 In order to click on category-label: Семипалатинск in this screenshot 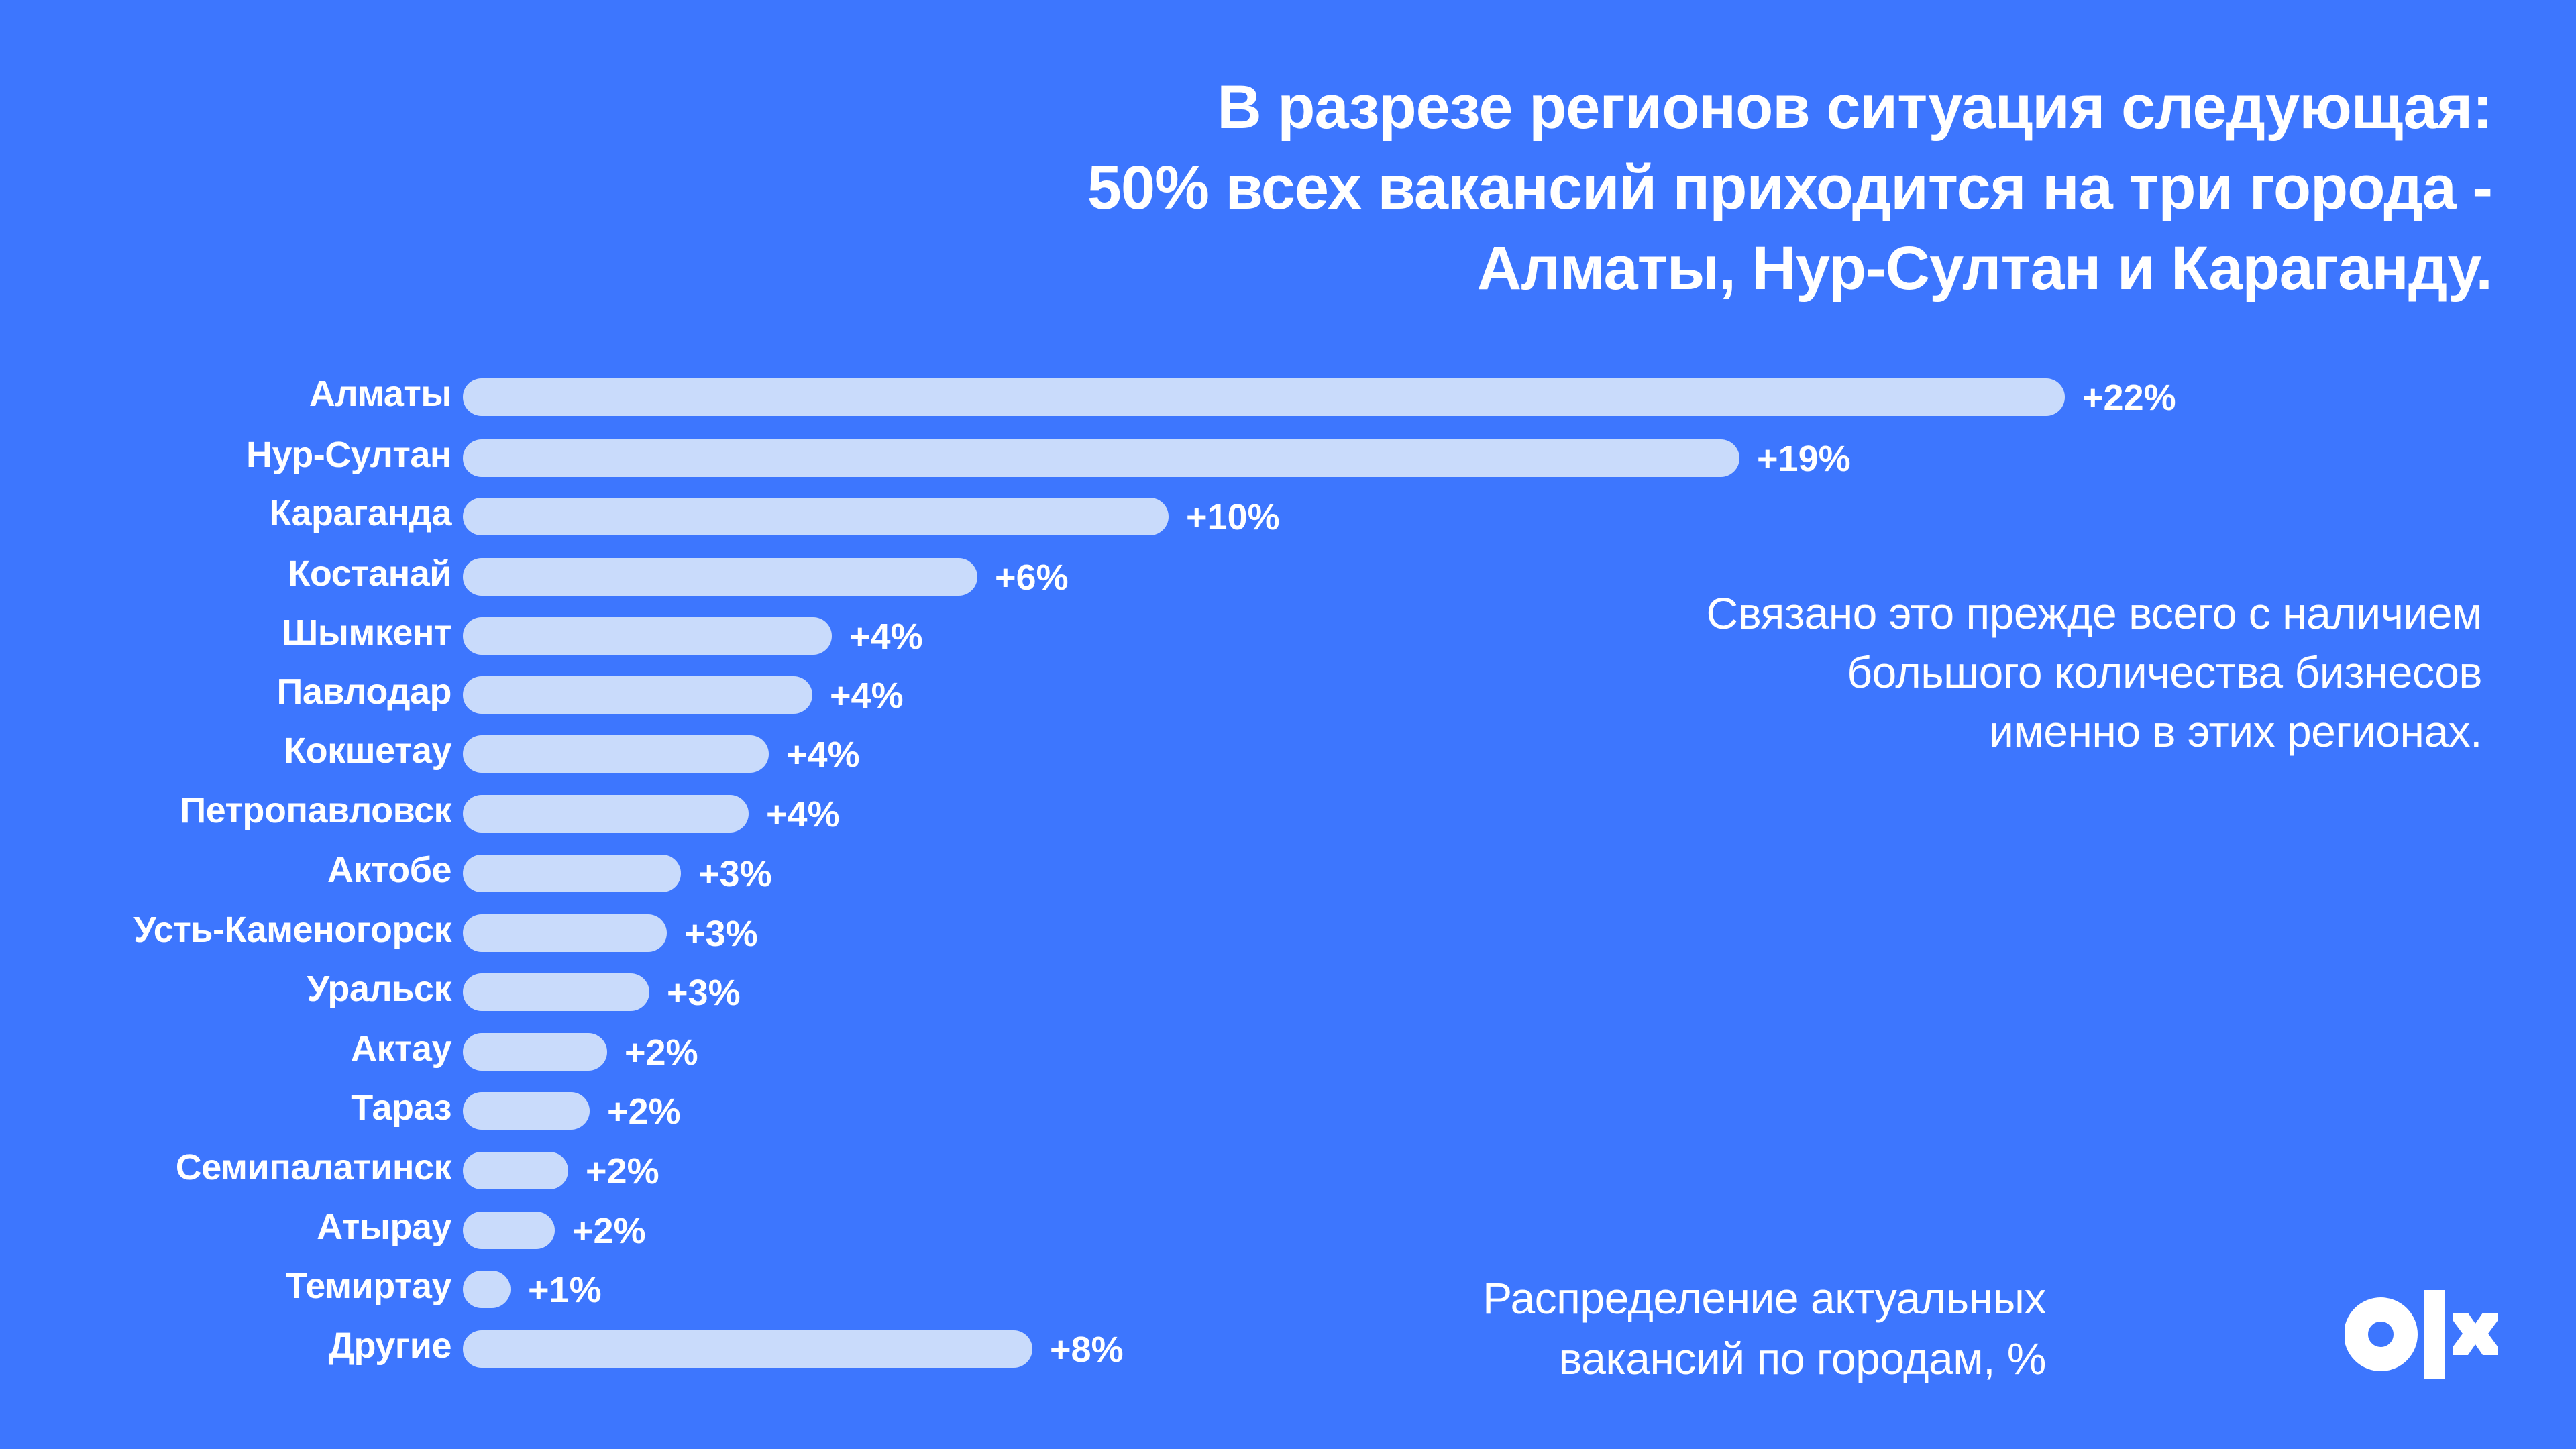, I will do `click(313, 1167)`.